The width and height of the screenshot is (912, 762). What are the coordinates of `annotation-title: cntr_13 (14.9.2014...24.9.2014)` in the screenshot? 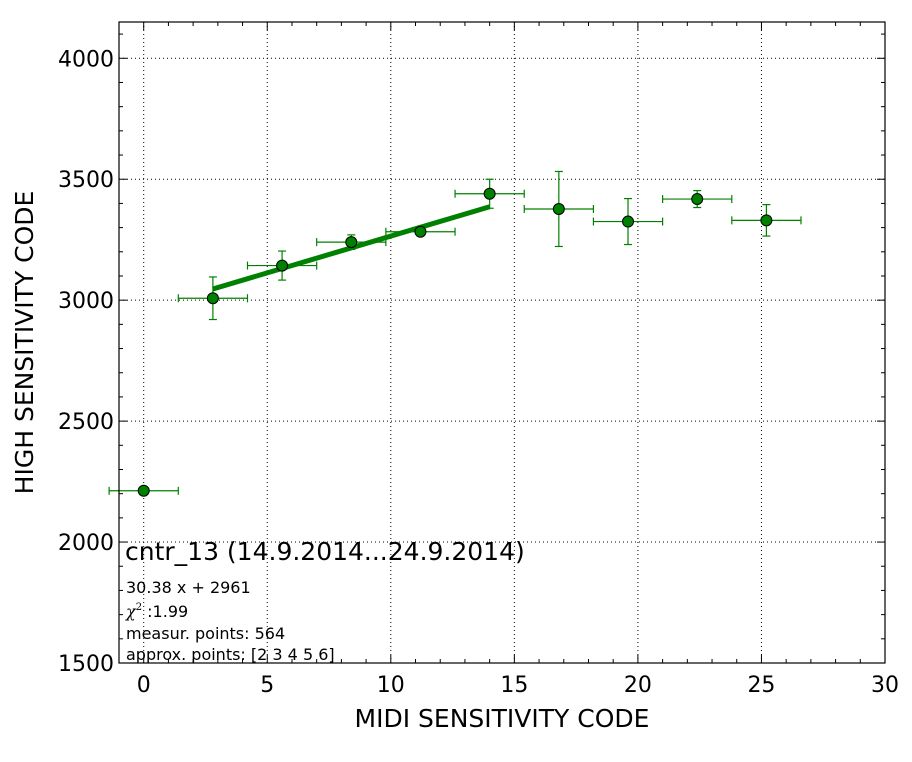 It's located at (325, 551).